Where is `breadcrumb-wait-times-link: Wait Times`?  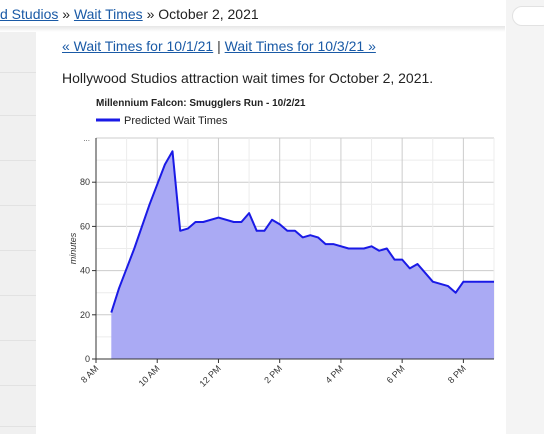 breadcrumb-wait-times-link: Wait Times is located at coordinates (108, 14).